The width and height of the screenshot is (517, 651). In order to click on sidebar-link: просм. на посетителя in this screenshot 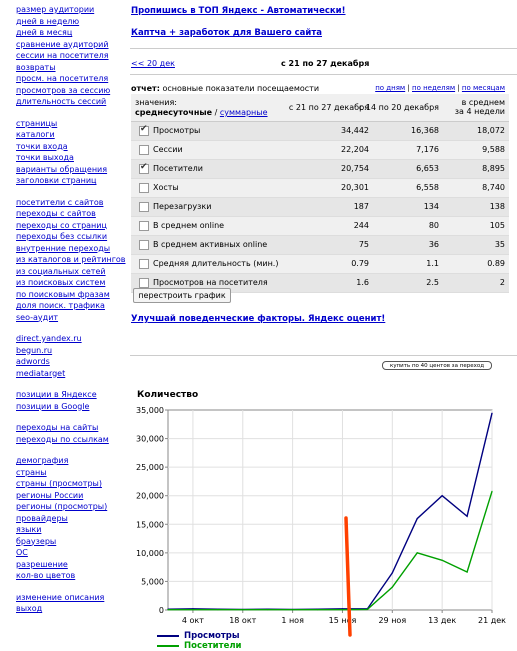, I will do `click(62, 78)`.